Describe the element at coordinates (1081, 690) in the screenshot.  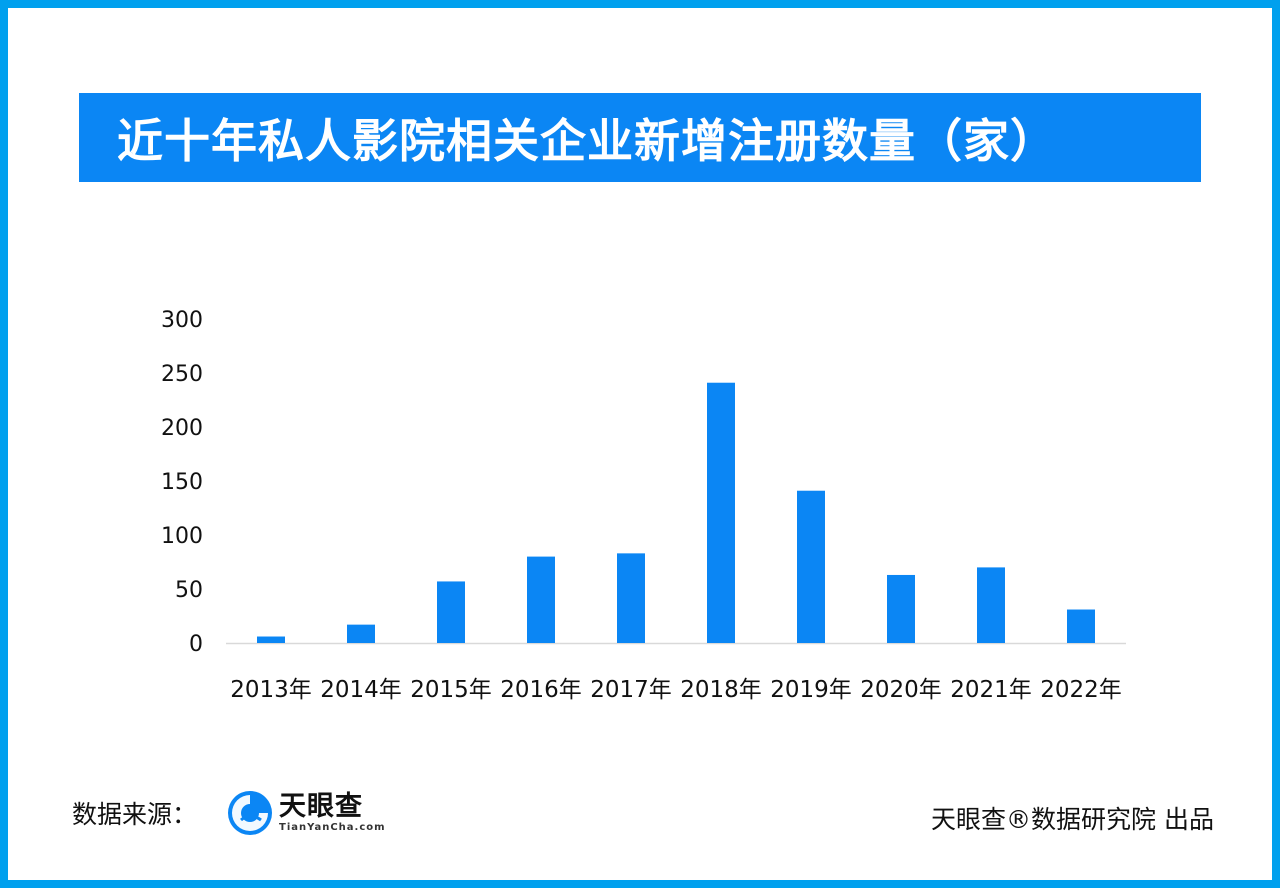
I see `x-tick-label: 2022年` at that location.